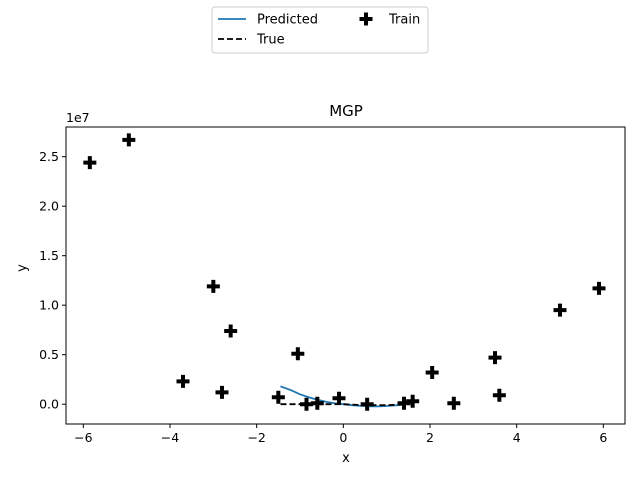 This screenshot has height=480, width=640. What do you see at coordinates (603, 437) in the screenshot?
I see `x-tick-label: 6` at bounding box center [603, 437].